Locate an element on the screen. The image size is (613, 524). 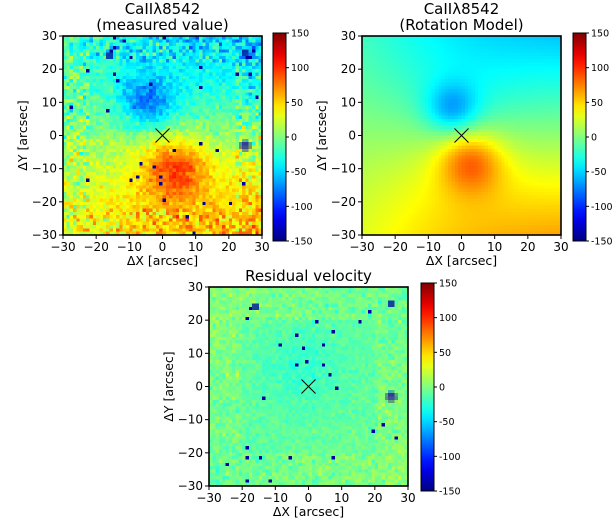
chart-title-line: (measured value) is located at coordinates (162, 25).